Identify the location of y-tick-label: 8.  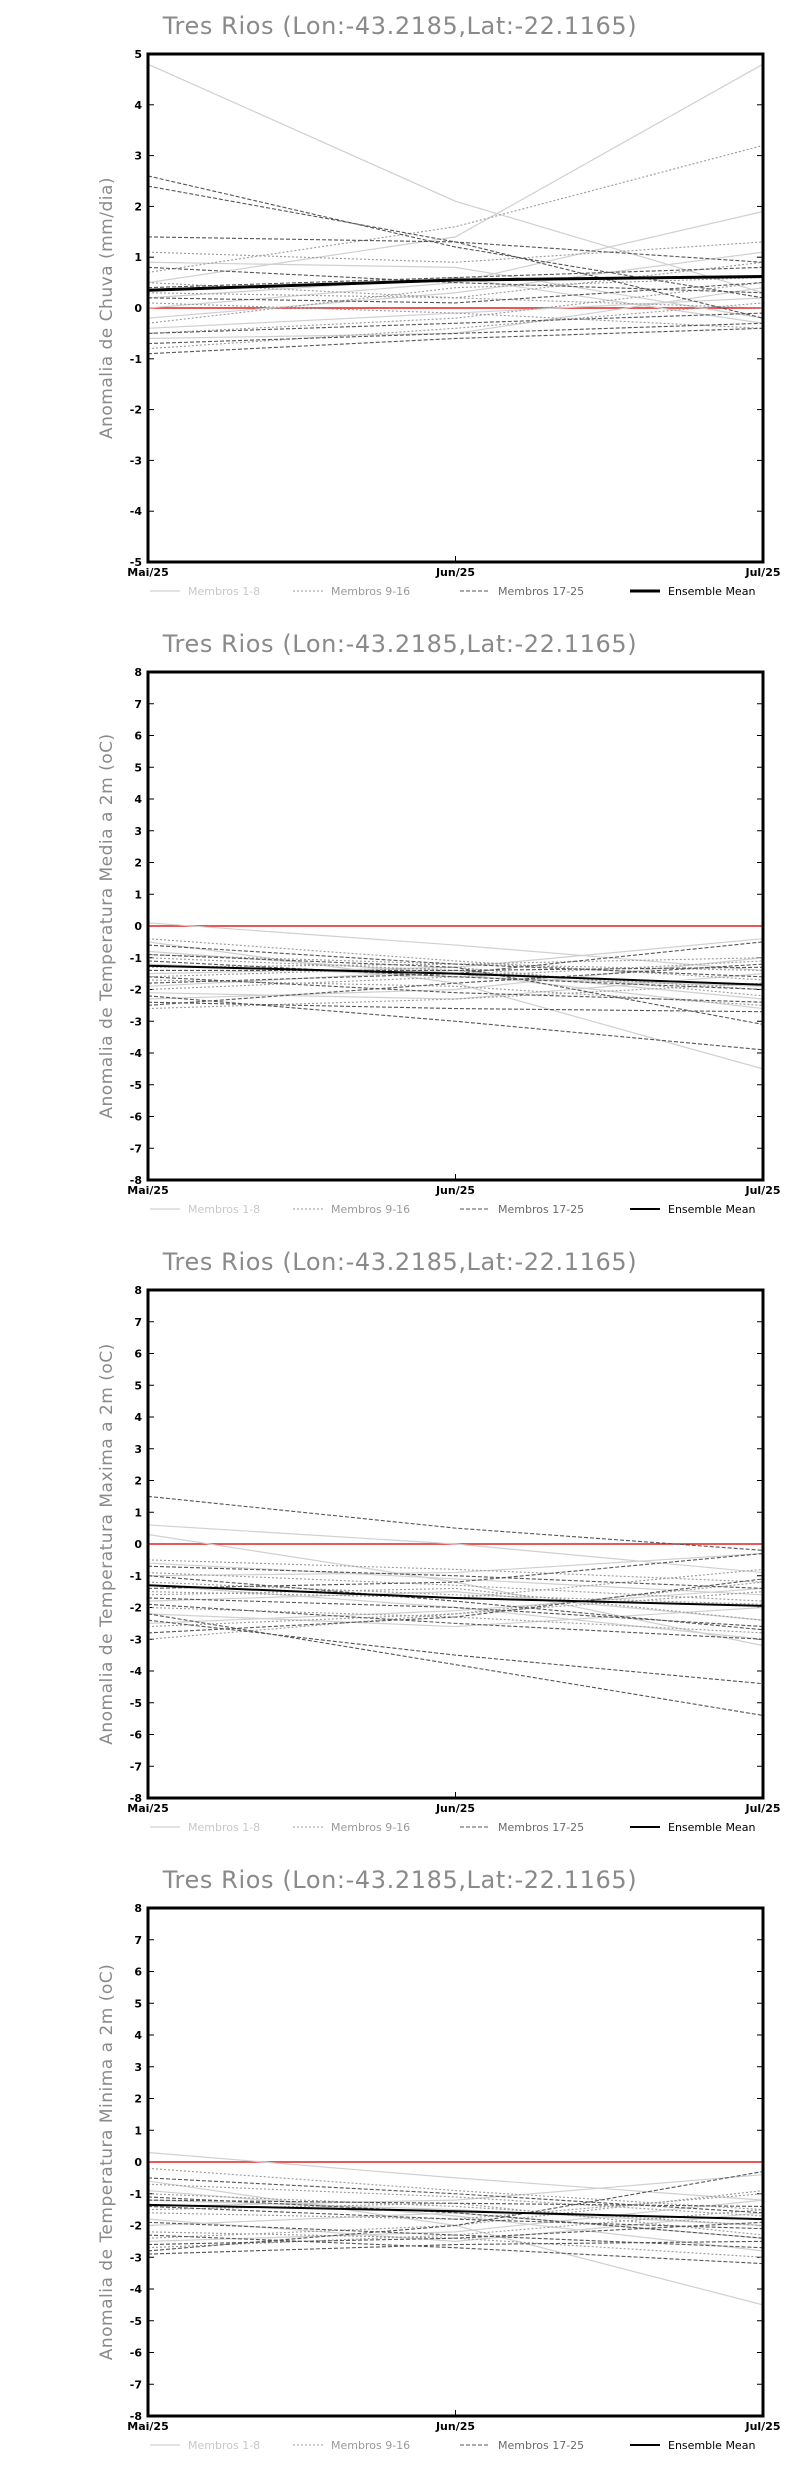
(138, 1290).